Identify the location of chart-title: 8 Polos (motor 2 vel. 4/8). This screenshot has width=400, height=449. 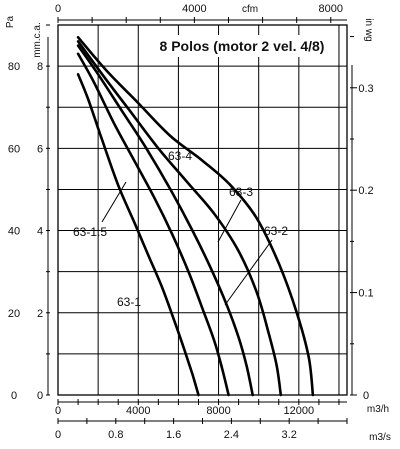
(242, 46).